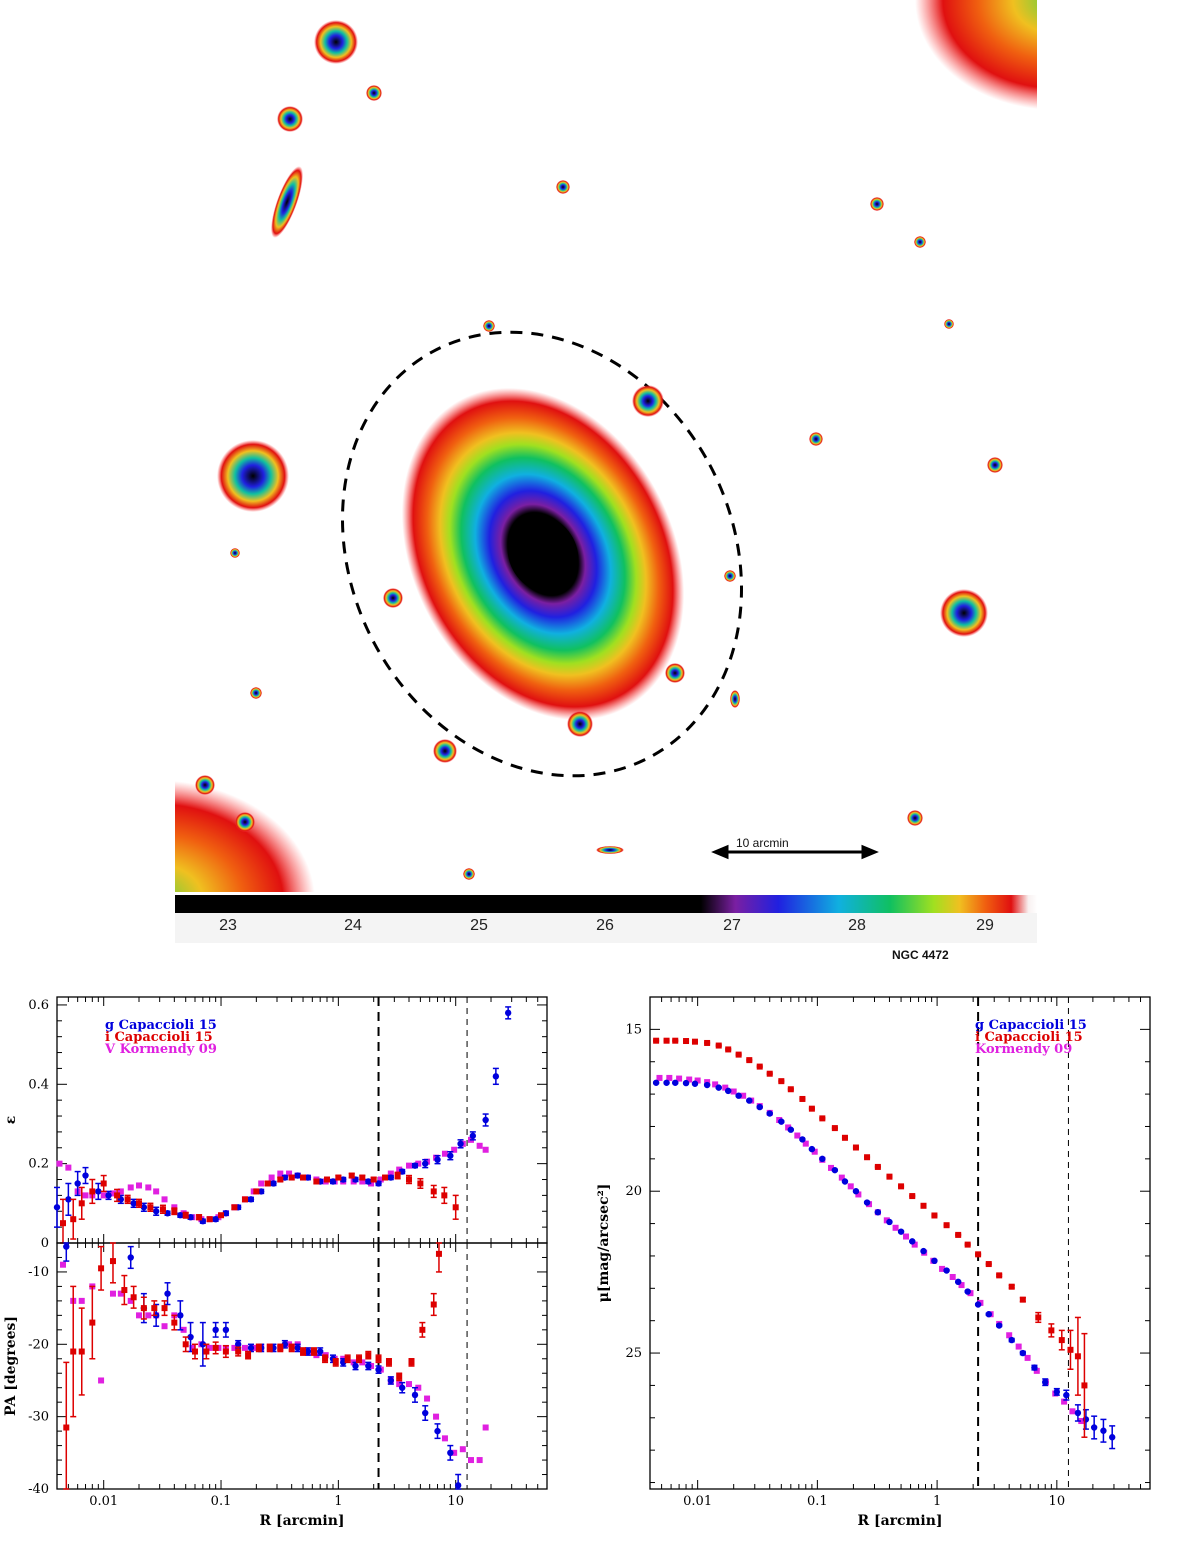 Image resolution: width=1200 pixels, height=1544 pixels. I want to click on y-axis-label: ε, so click(11, 1120).